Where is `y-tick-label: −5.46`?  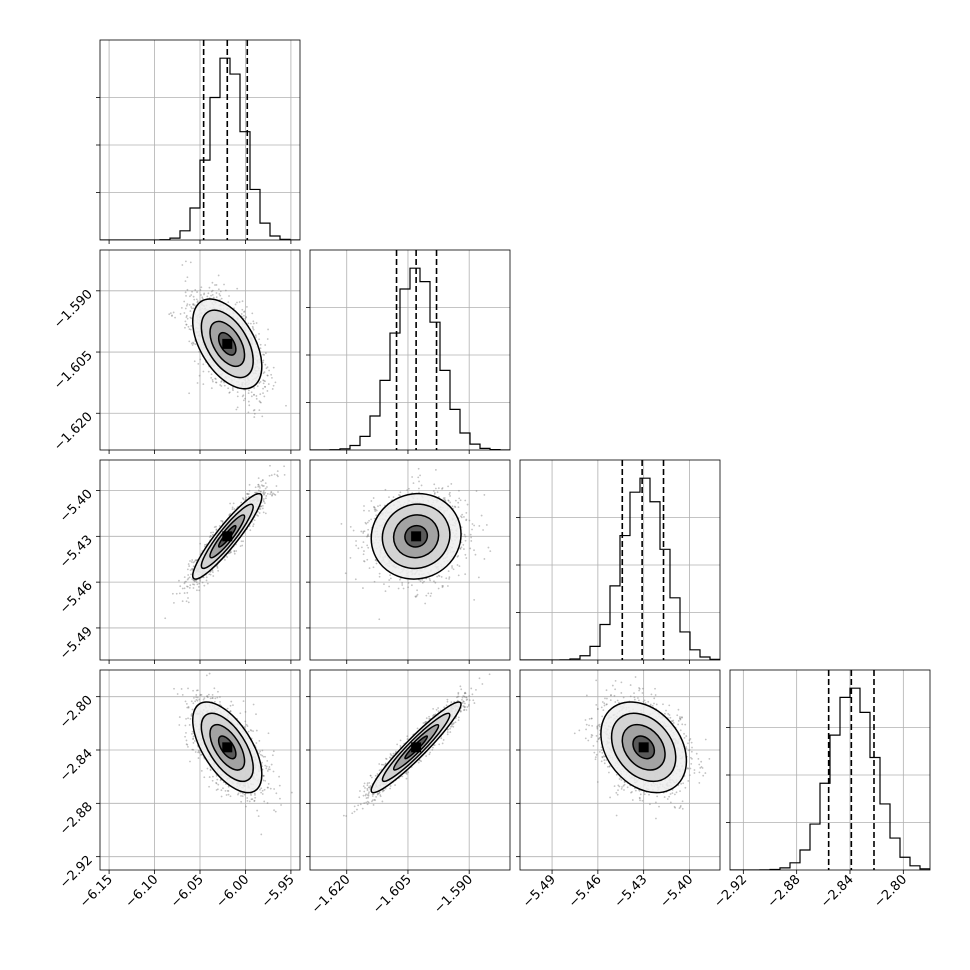
y-tick-label: −5.46 is located at coordinates (76, 597).